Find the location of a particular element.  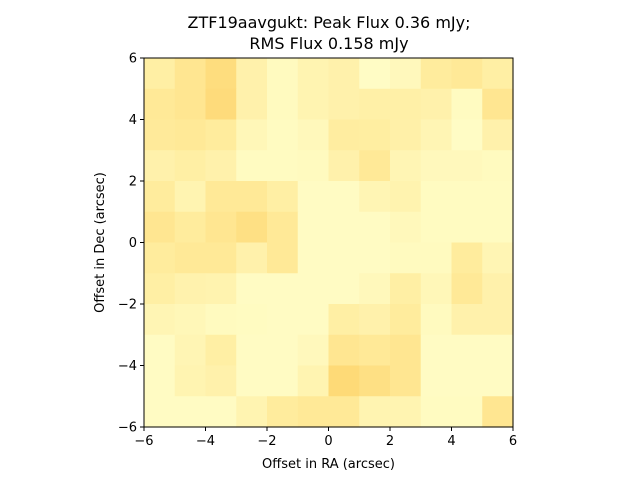

y-tick-label: 0 is located at coordinates (133, 243).